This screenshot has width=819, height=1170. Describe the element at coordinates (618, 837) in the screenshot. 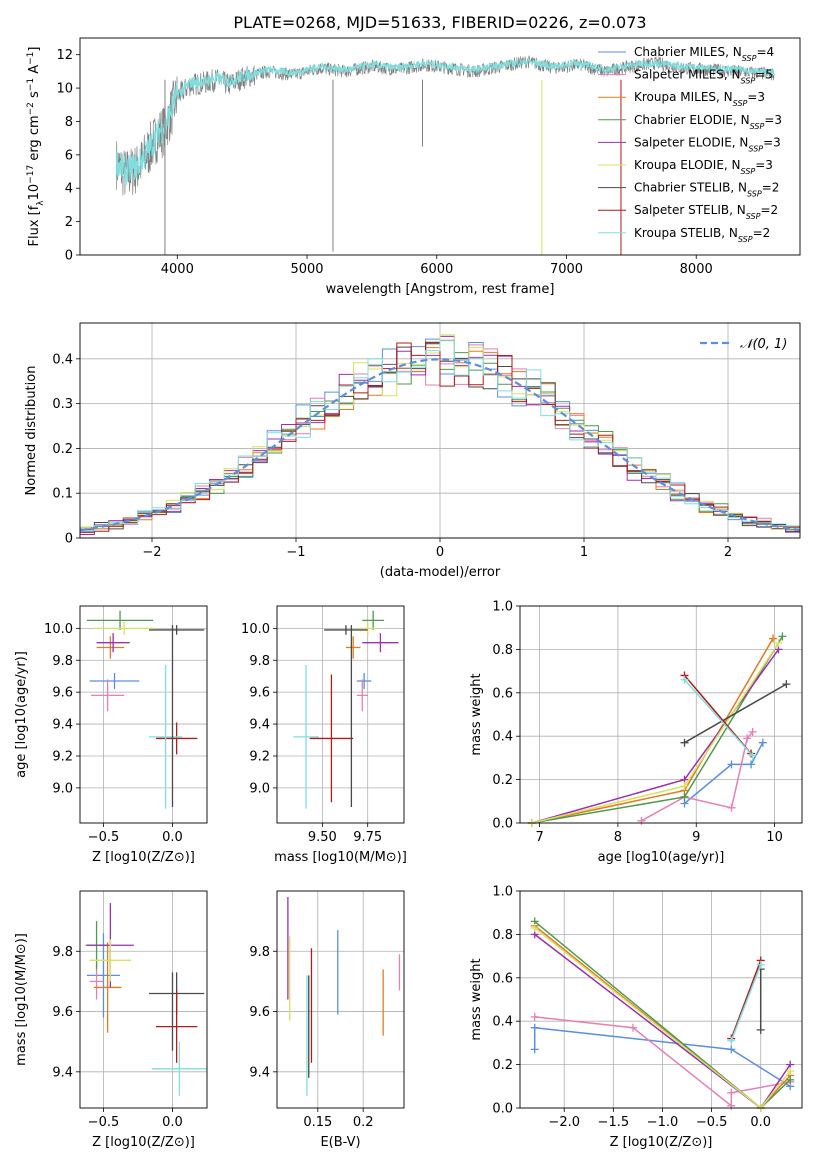

I see `x-tick-label: 8` at that location.